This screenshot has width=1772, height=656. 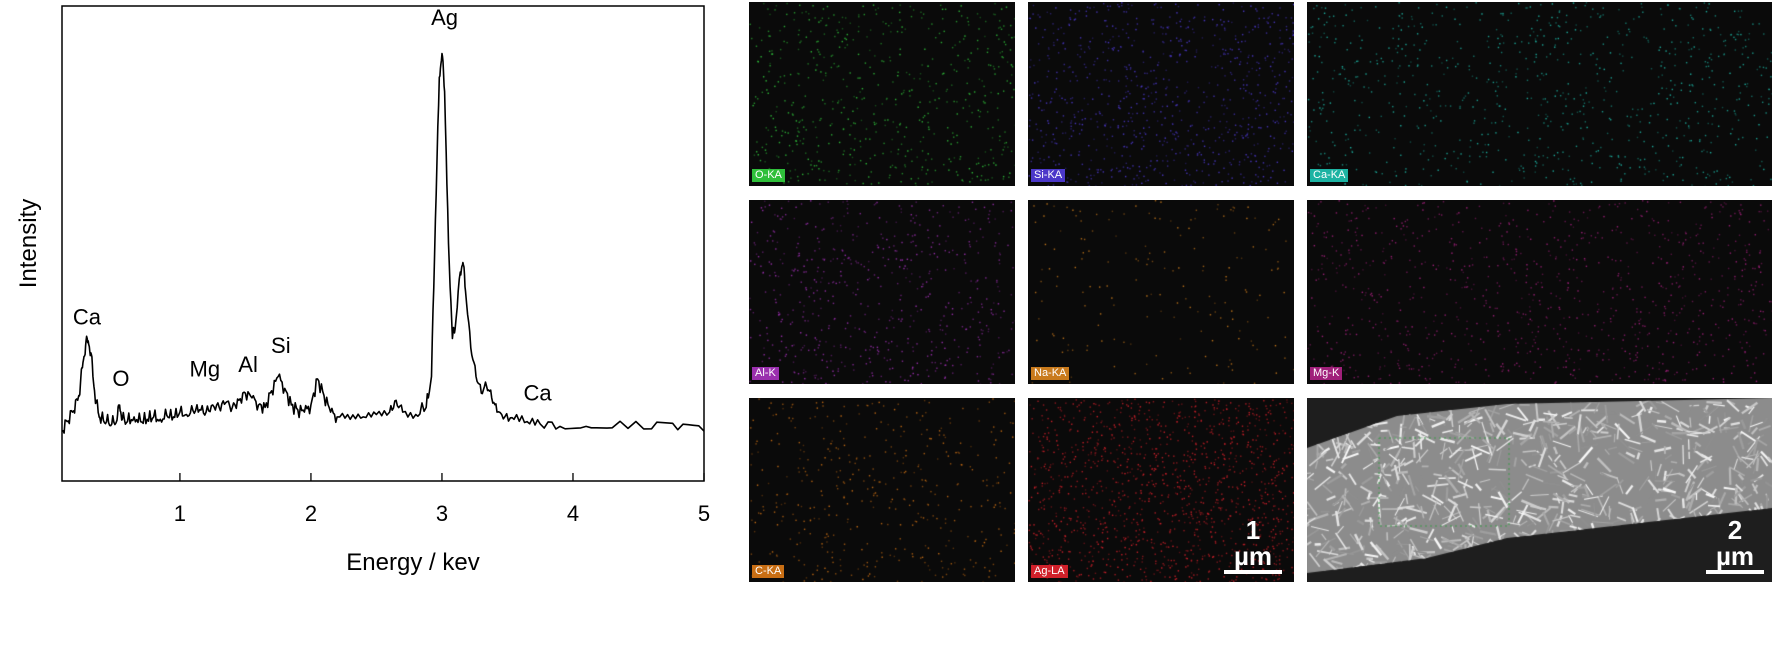 What do you see at coordinates (768, 175) in the screenshot?
I see `element-map-label: O-KA` at bounding box center [768, 175].